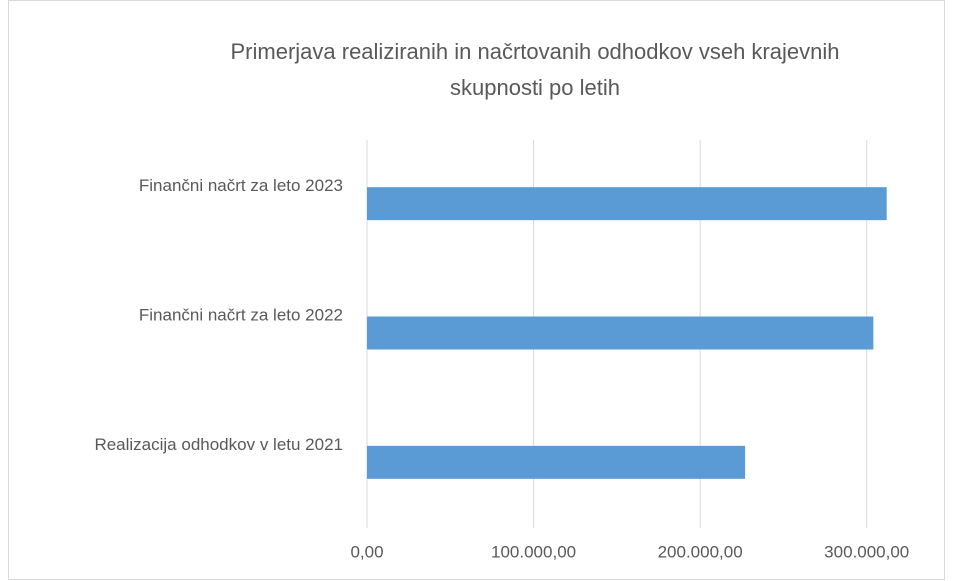  I want to click on x-tick-label: 0,00, so click(366, 551).